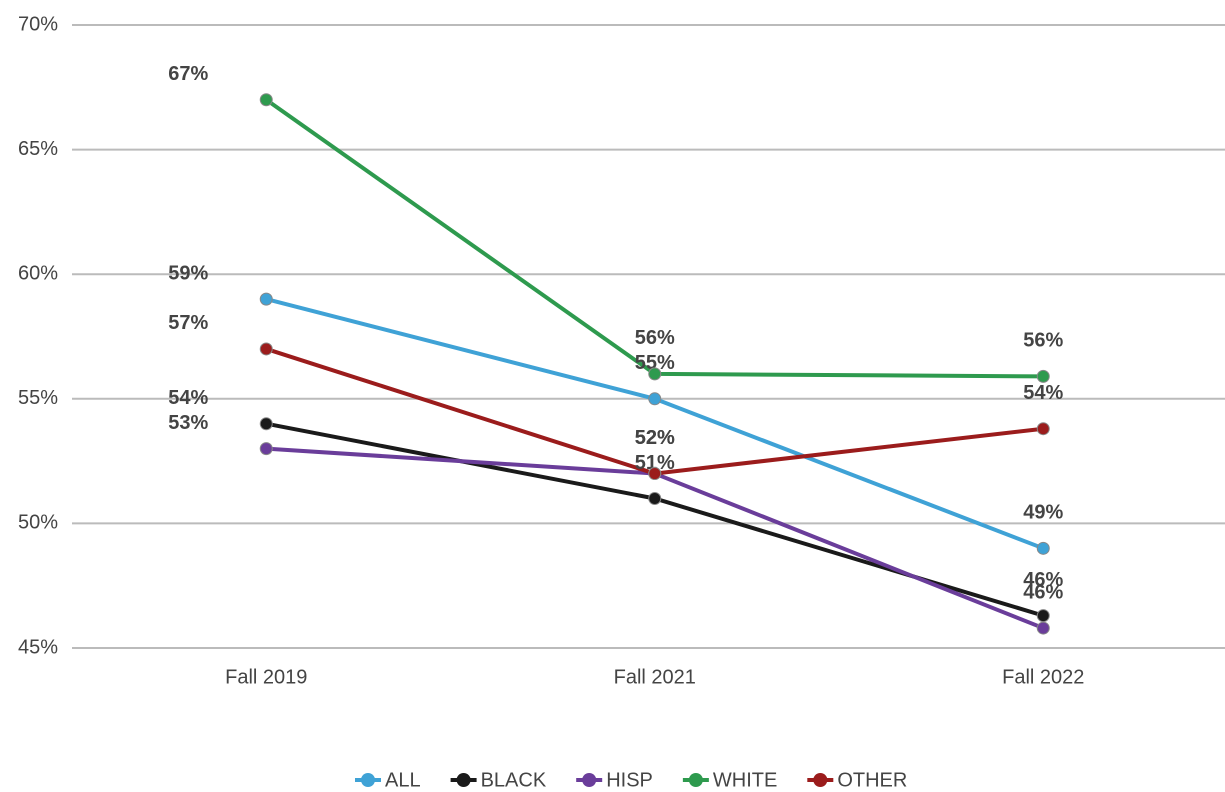 The height and width of the screenshot is (792, 1225). Describe the element at coordinates (38, 273) in the screenshot. I see `y-tick-label: 60%` at that location.